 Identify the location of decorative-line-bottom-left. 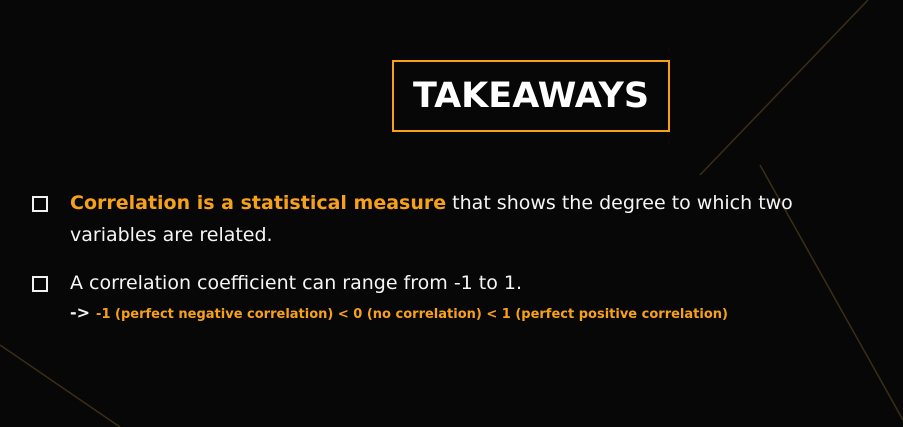
(60, 385).